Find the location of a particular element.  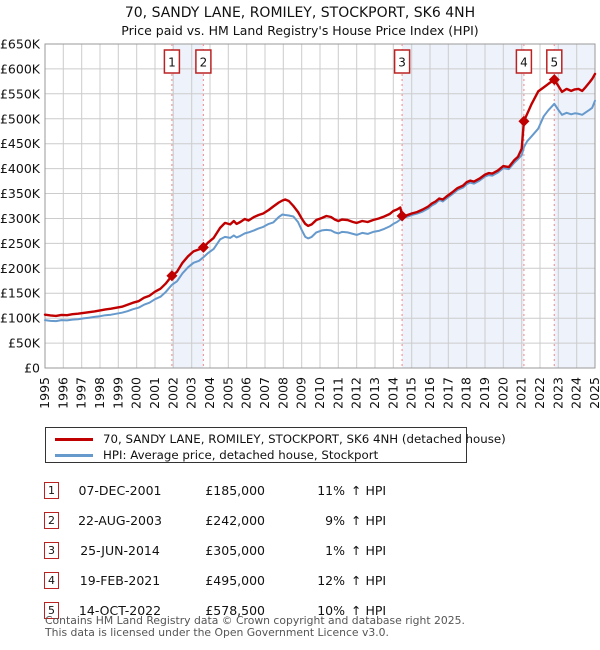

x-tick-label: 2019 is located at coordinates (484, 393).